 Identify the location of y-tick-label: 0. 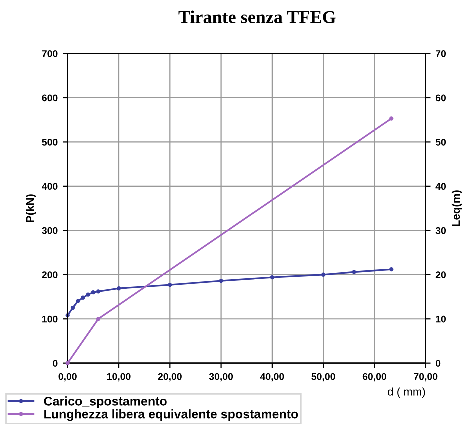
(55, 363).